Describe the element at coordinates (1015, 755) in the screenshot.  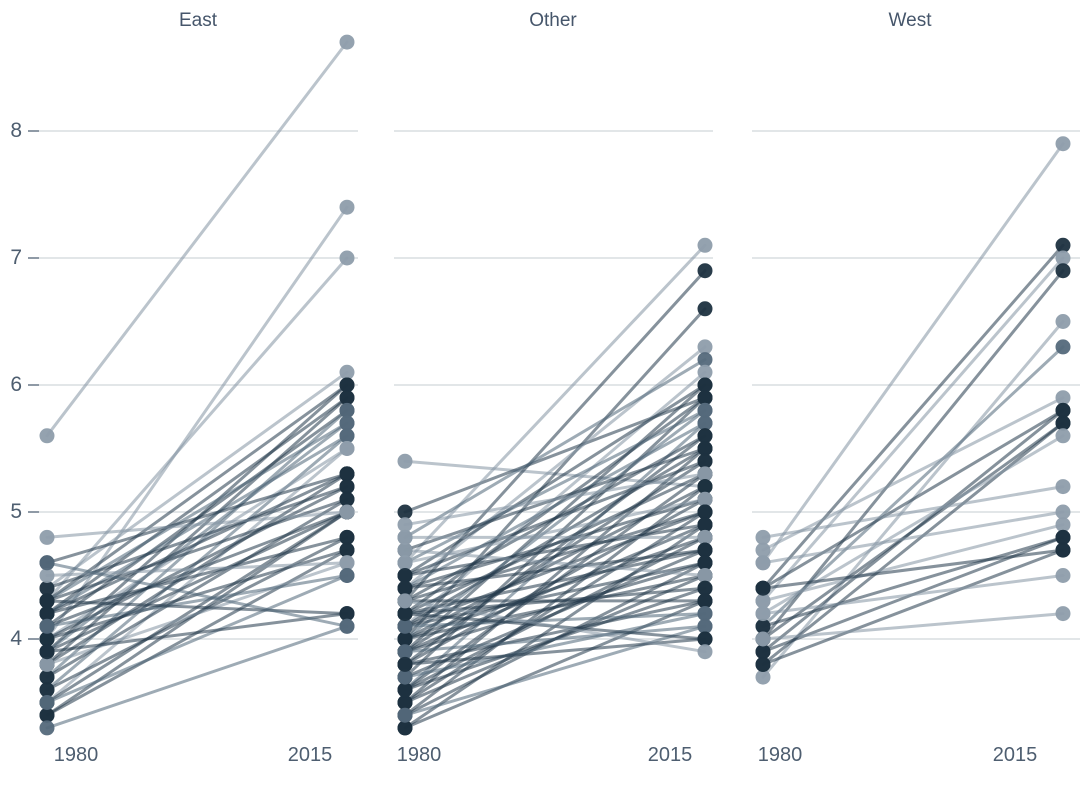
I see `x-tick-west-2015: 2015` at that location.